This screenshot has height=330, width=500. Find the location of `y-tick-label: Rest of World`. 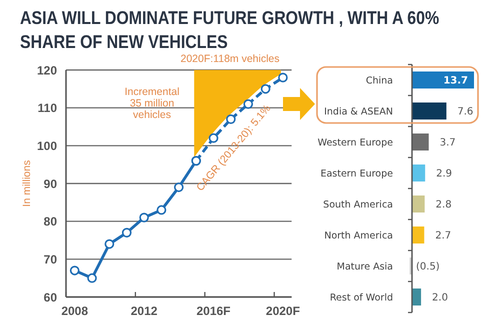

y-tick-label: Rest of World is located at coordinates (361, 298).